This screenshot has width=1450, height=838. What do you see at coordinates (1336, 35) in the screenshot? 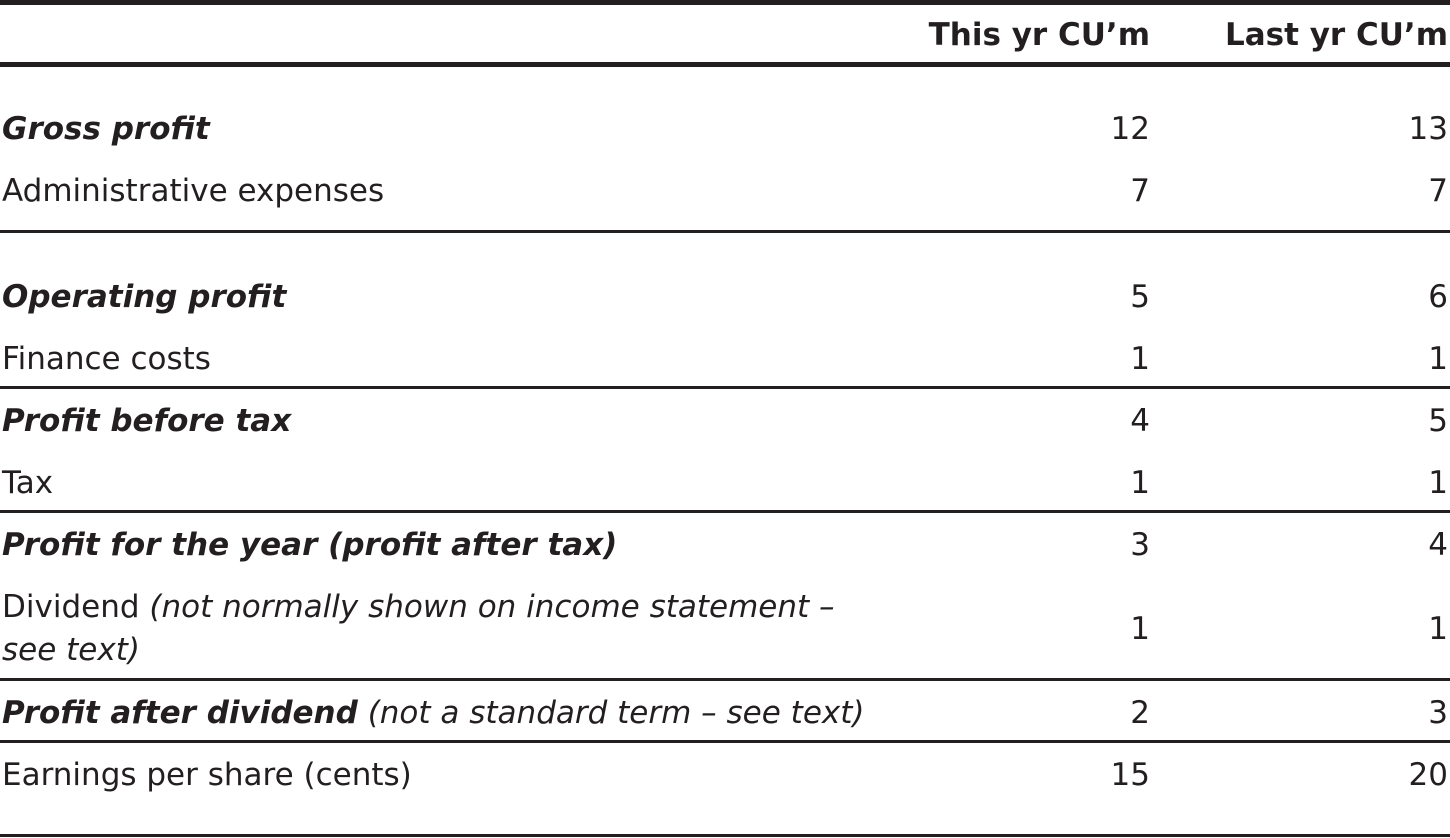
I see `column-header-last-year: Last yr CU’m` at bounding box center [1336, 35].